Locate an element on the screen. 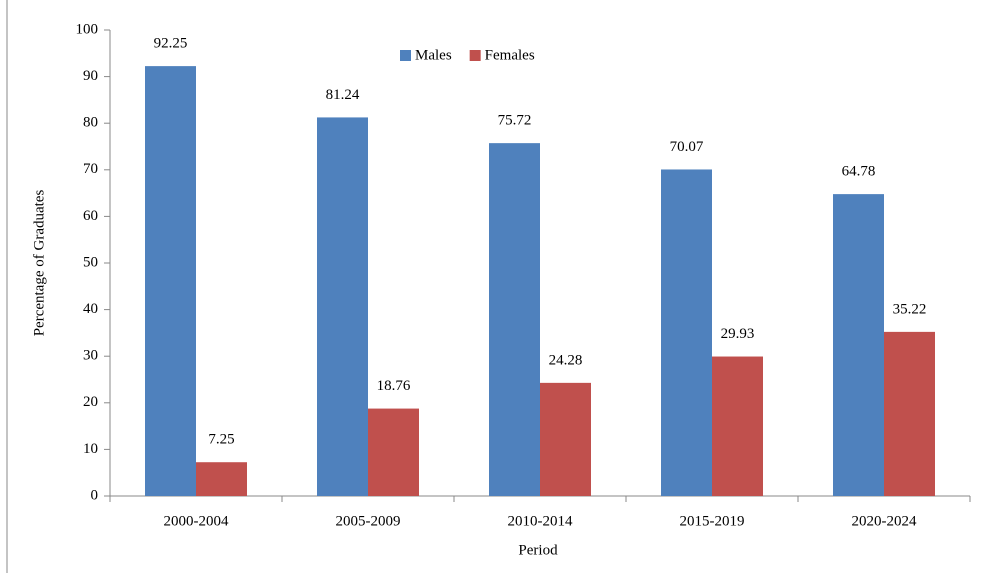  data-label: 18.76 is located at coordinates (394, 386).